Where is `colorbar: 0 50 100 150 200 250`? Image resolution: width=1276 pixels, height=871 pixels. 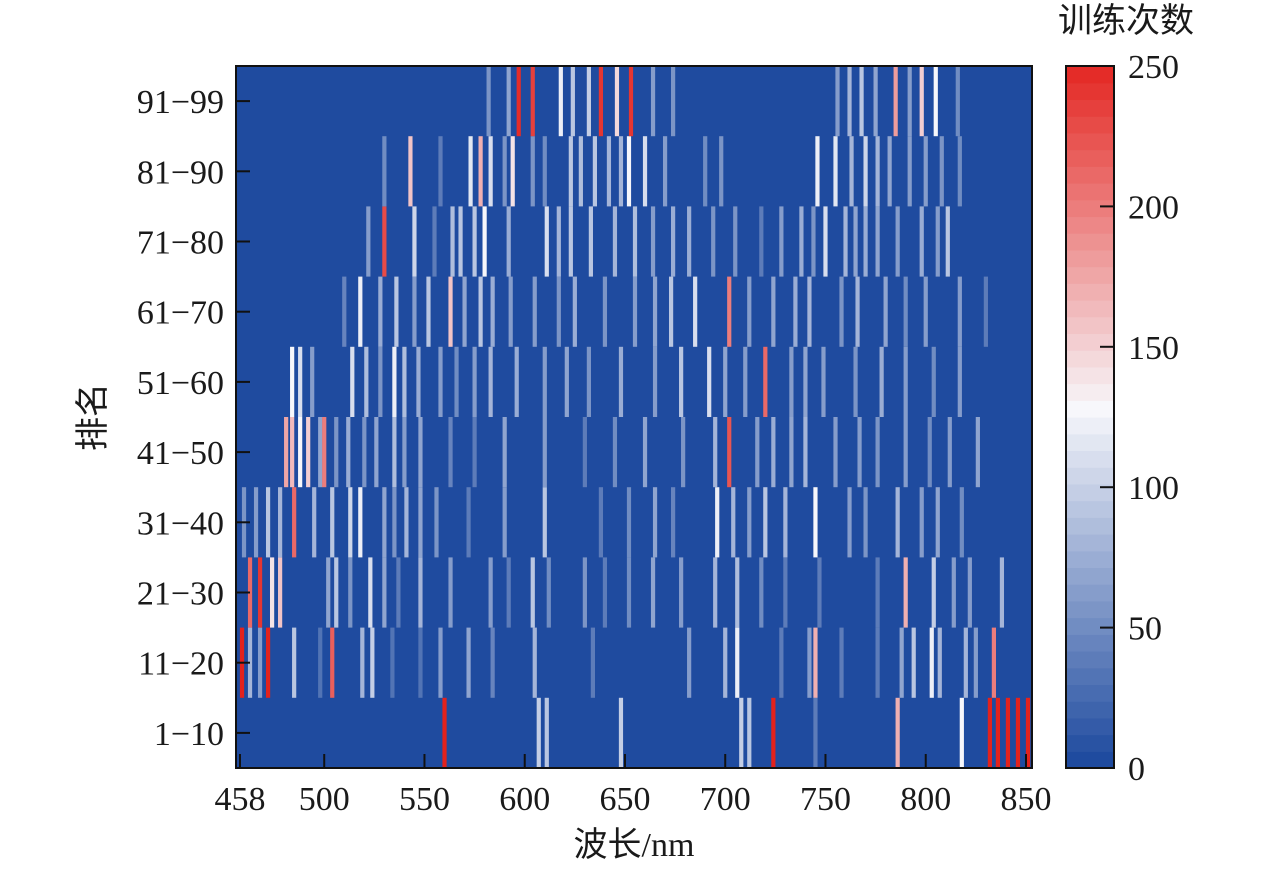
colorbar: 0 50 100 150 200 250 is located at coordinates (1122, 418).